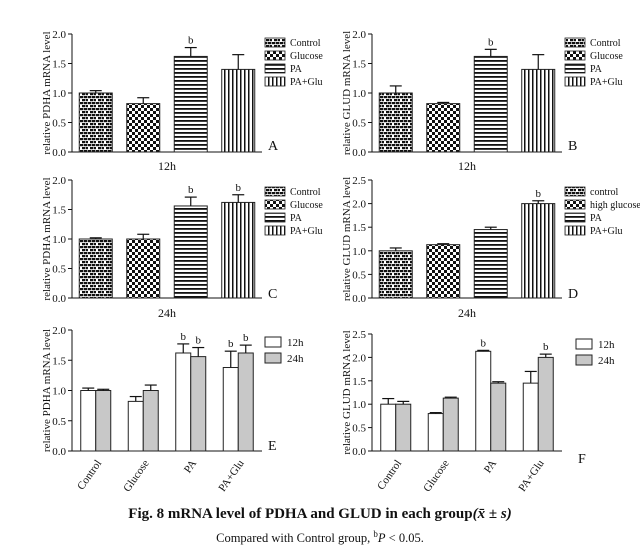  I want to click on legend-label: 12h, so click(295, 343).